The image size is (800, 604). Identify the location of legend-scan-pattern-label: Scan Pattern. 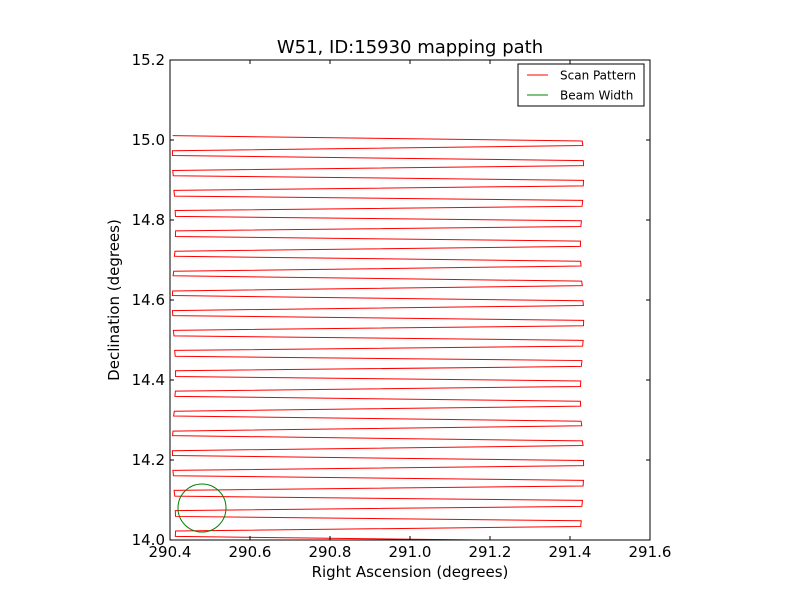
(598, 76).